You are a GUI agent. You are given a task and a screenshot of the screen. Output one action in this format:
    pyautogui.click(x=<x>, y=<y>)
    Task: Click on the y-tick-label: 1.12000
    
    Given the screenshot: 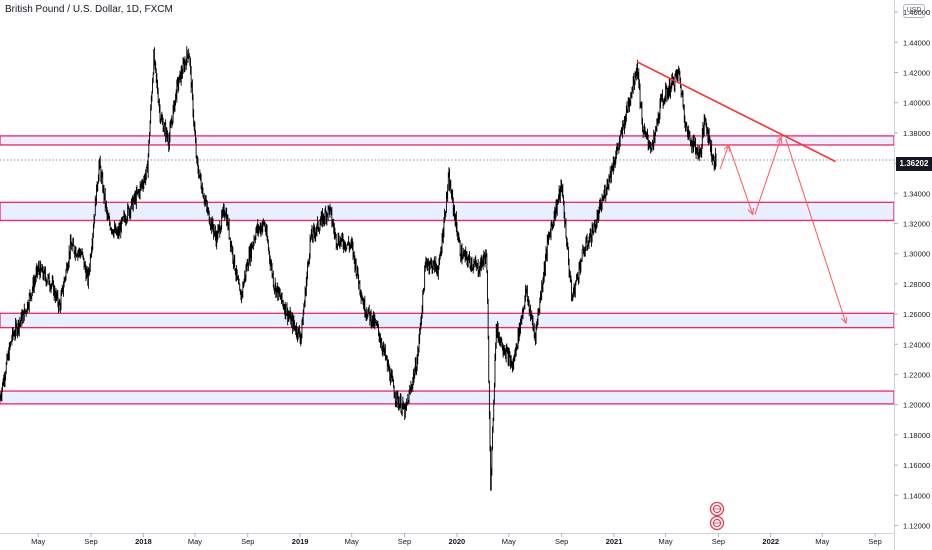 What is the action you would take?
    pyautogui.click(x=916, y=525)
    